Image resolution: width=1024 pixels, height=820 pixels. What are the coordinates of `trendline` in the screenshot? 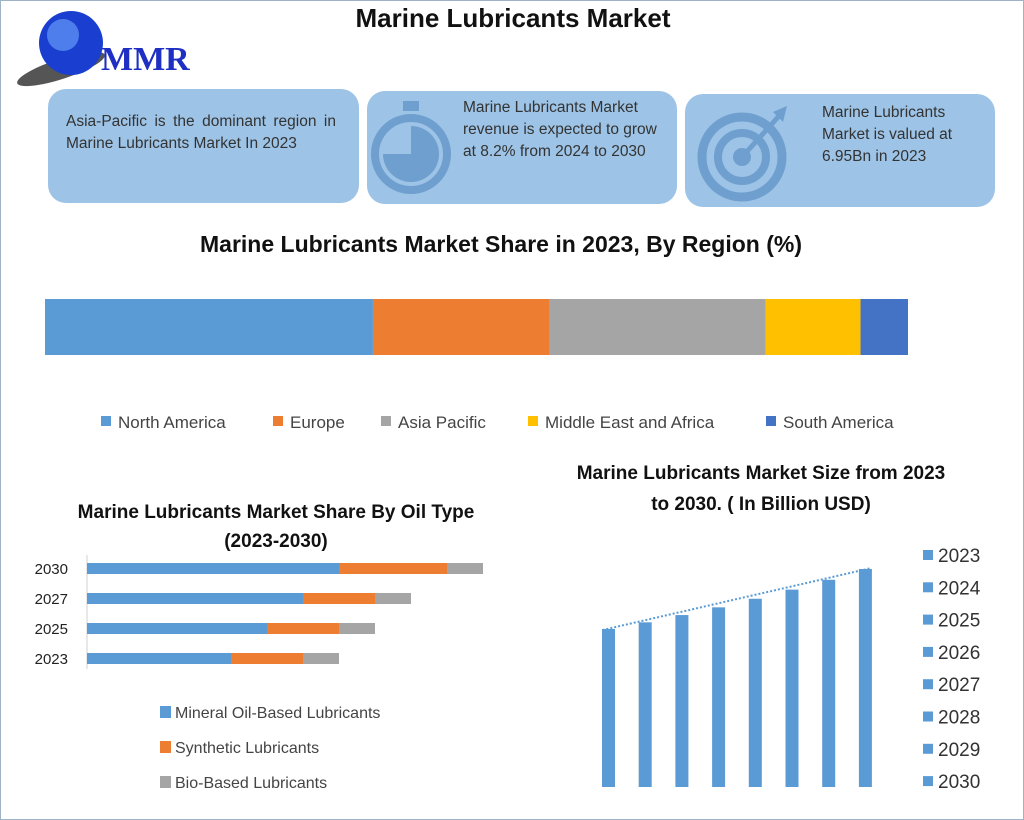 It's located at (737, 599).